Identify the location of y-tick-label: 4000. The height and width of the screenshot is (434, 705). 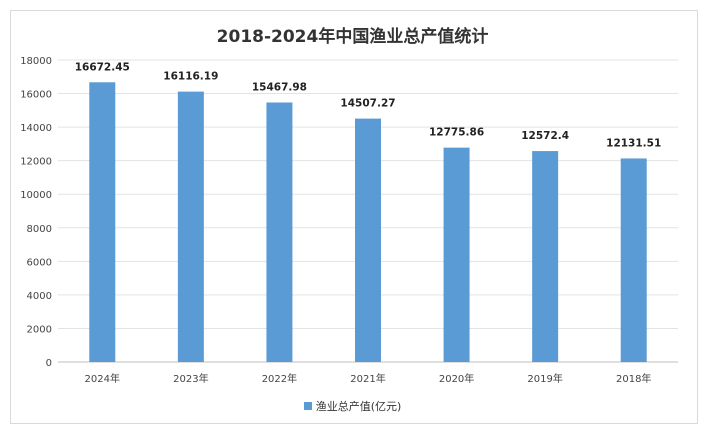
(39, 296).